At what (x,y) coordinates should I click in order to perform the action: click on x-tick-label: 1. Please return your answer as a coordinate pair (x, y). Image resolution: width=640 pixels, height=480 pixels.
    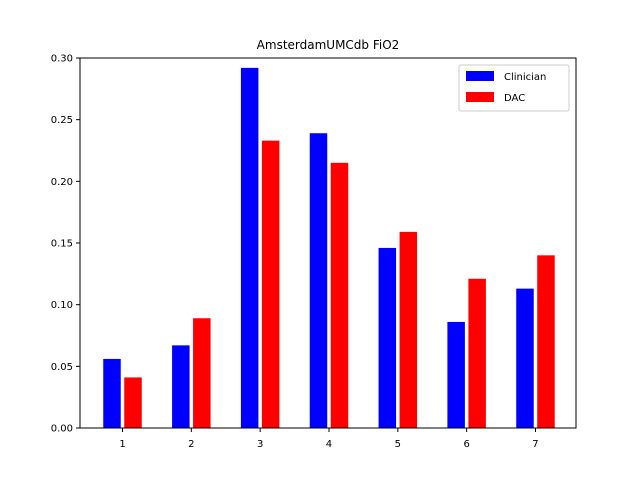
    Looking at the image, I should click on (122, 444).